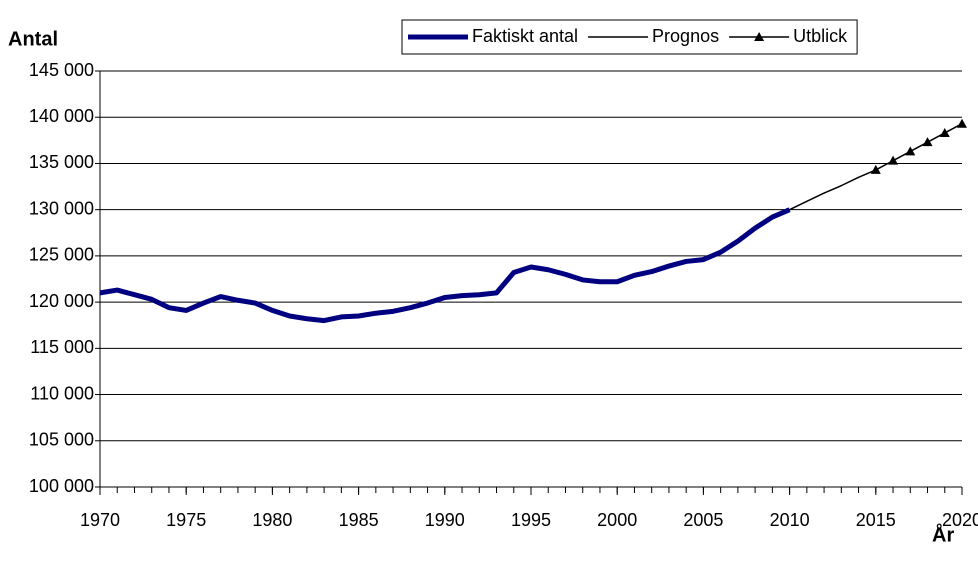  I want to click on y-tick-label: 140 000, so click(61, 116).